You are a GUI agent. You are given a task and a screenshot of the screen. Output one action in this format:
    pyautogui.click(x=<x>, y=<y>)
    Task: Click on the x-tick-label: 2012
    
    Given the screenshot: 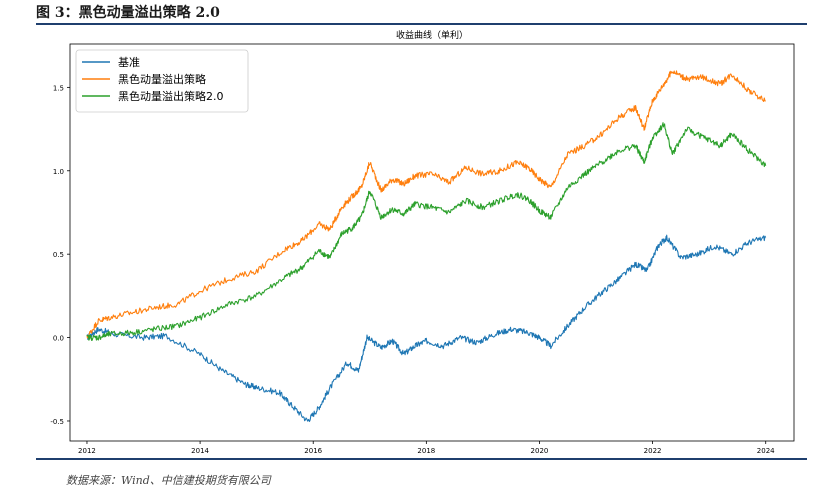 What is the action you would take?
    pyautogui.click(x=87, y=451)
    